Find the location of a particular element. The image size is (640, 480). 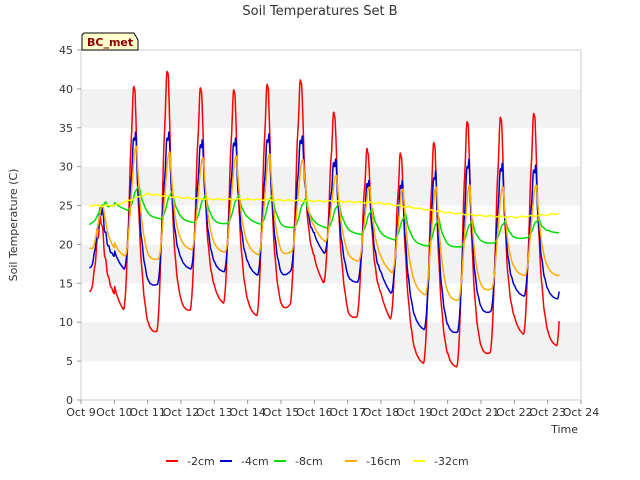

x-tick-label: Oct 15 is located at coordinates (281, 412).